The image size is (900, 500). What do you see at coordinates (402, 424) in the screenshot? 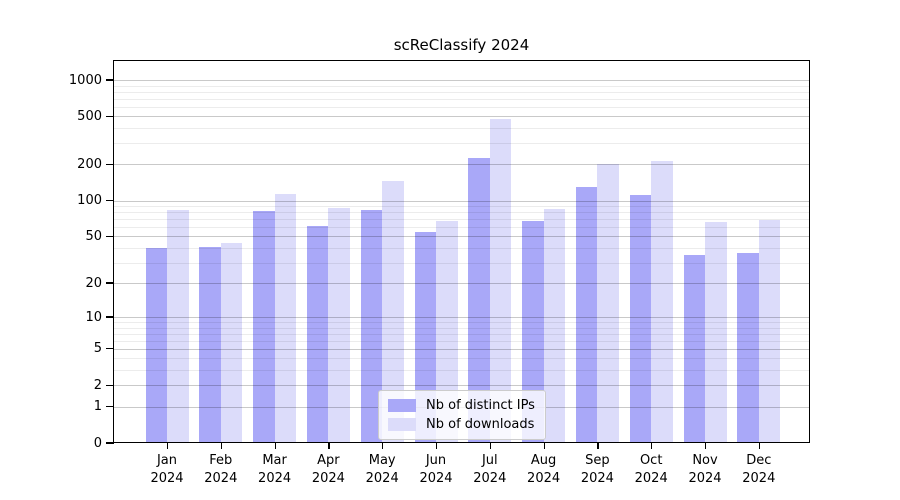
I see `legend-swatch-downloads` at bounding box center [402, 424].